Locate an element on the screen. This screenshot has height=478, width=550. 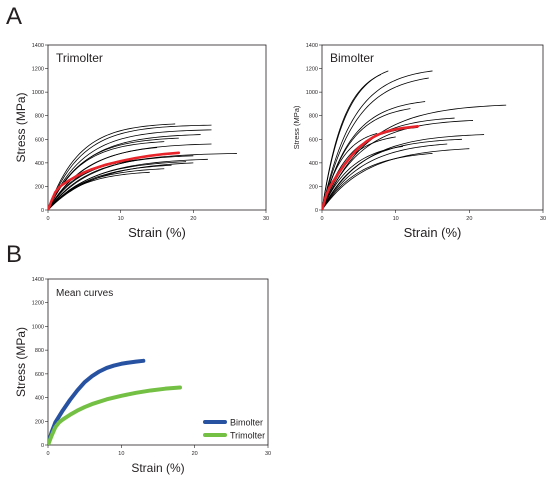
panel-title: Trimolter is located at coordinates (79, 58).